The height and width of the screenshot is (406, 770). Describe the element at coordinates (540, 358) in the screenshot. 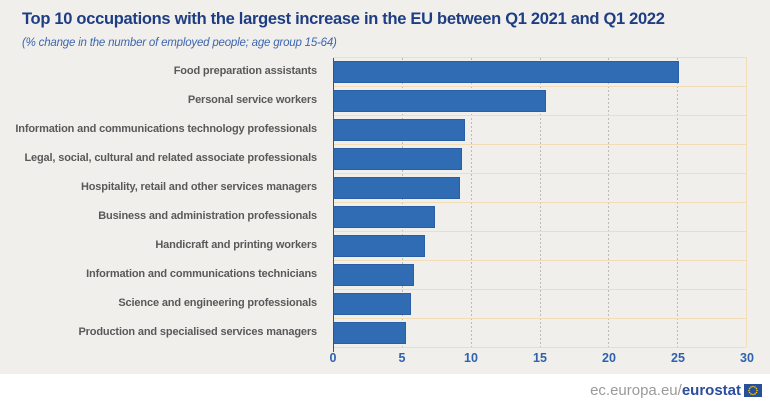

I see `x-tick-label-15: 15` at that location.